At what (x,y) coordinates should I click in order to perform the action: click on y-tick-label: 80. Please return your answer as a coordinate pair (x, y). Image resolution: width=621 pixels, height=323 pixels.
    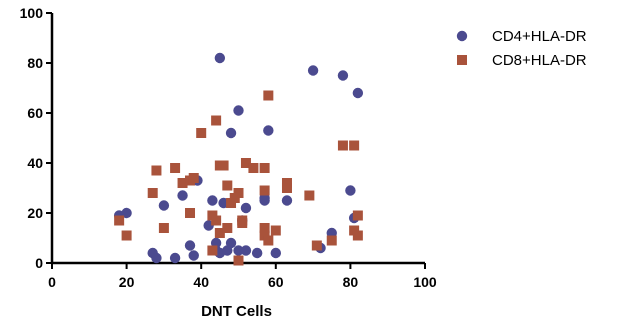
    Looking at the image, I should click on (35, 63).